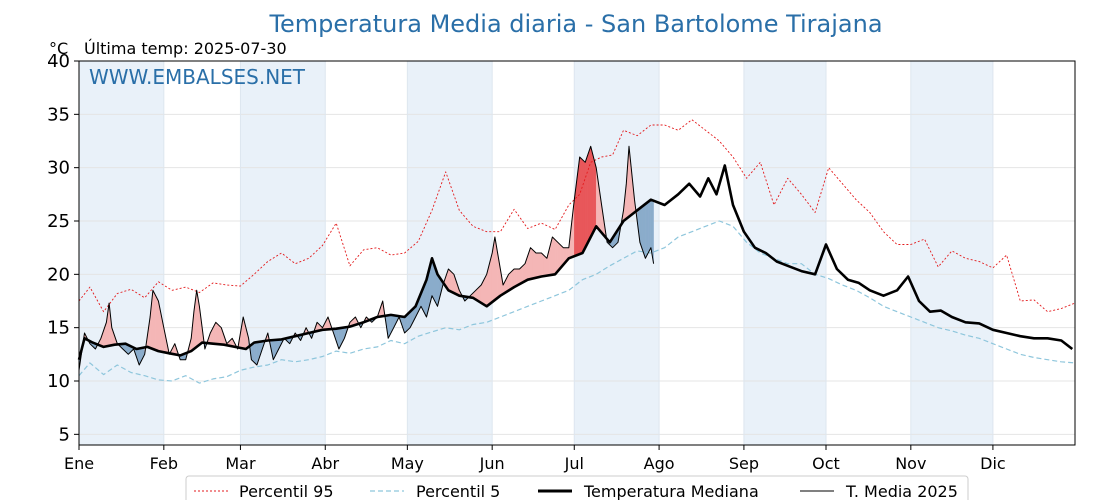 The width and height of the screenshot is (1120, 500). Describe the element at coordinates (826, 463) in the screenshot. I see `x-tick-label: Oct` at that location.